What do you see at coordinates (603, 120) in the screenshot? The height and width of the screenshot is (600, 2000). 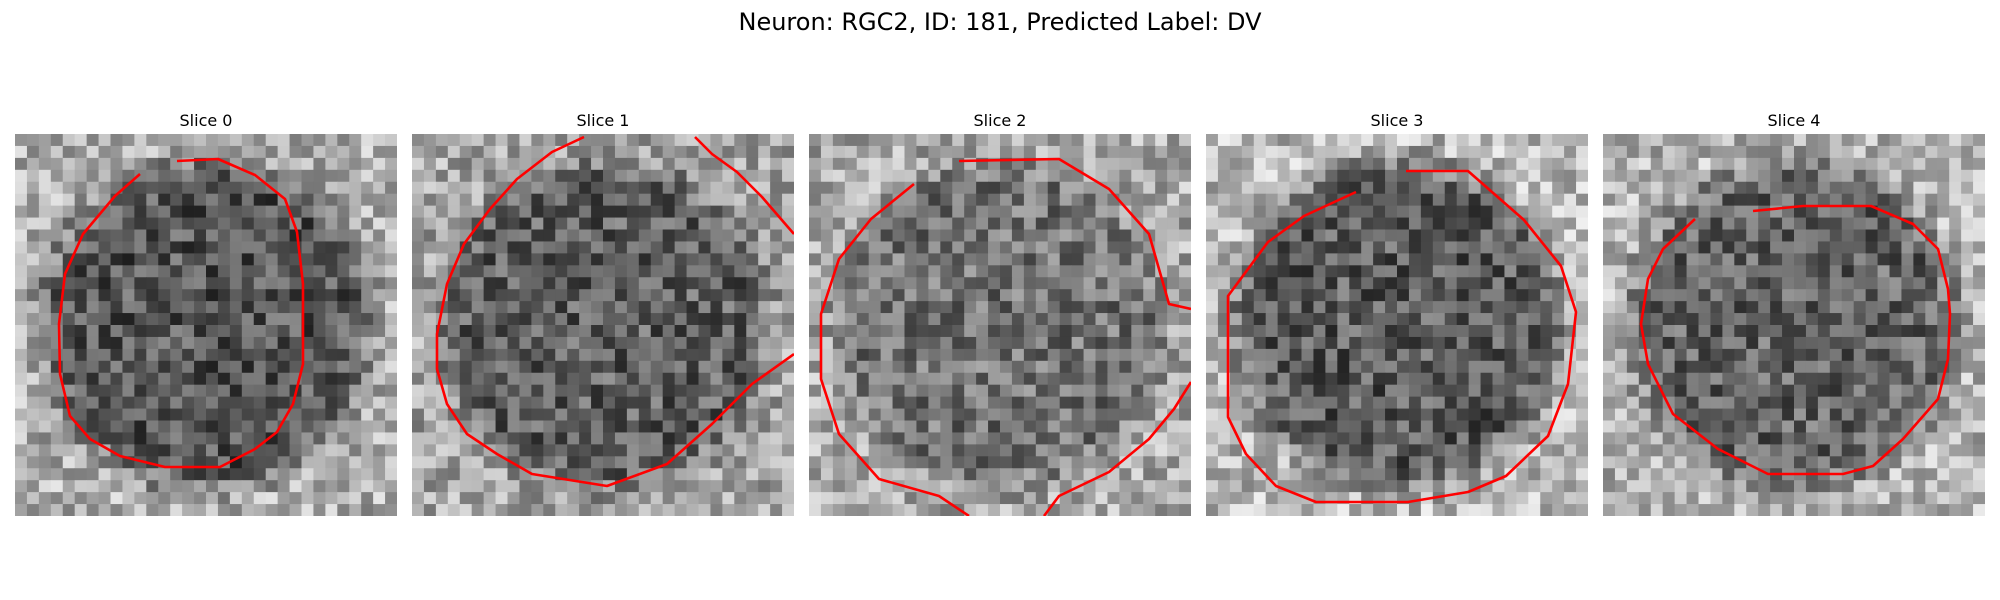 I see `slice-title: Slice 1` at bounding box center [603, 120].